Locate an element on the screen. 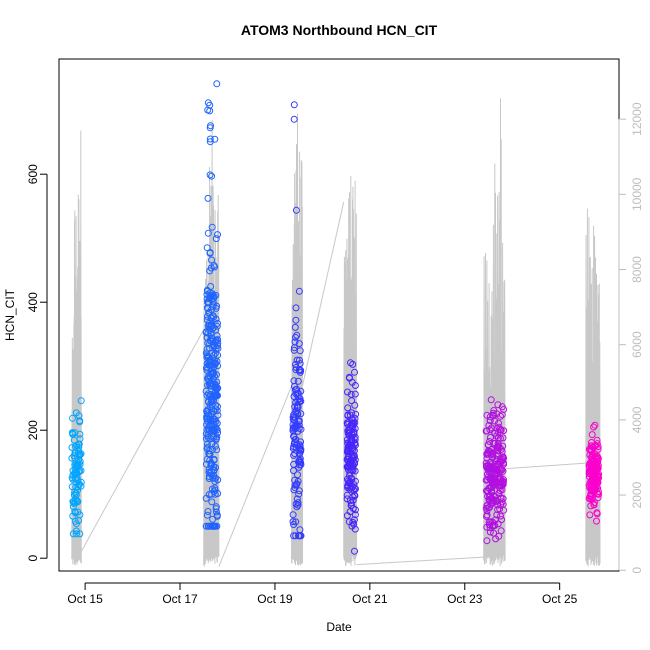 Image resolution: width=650 pixels, height=650 pixels. y2-tick-label: 4000 is located at coordinates (637, 419).